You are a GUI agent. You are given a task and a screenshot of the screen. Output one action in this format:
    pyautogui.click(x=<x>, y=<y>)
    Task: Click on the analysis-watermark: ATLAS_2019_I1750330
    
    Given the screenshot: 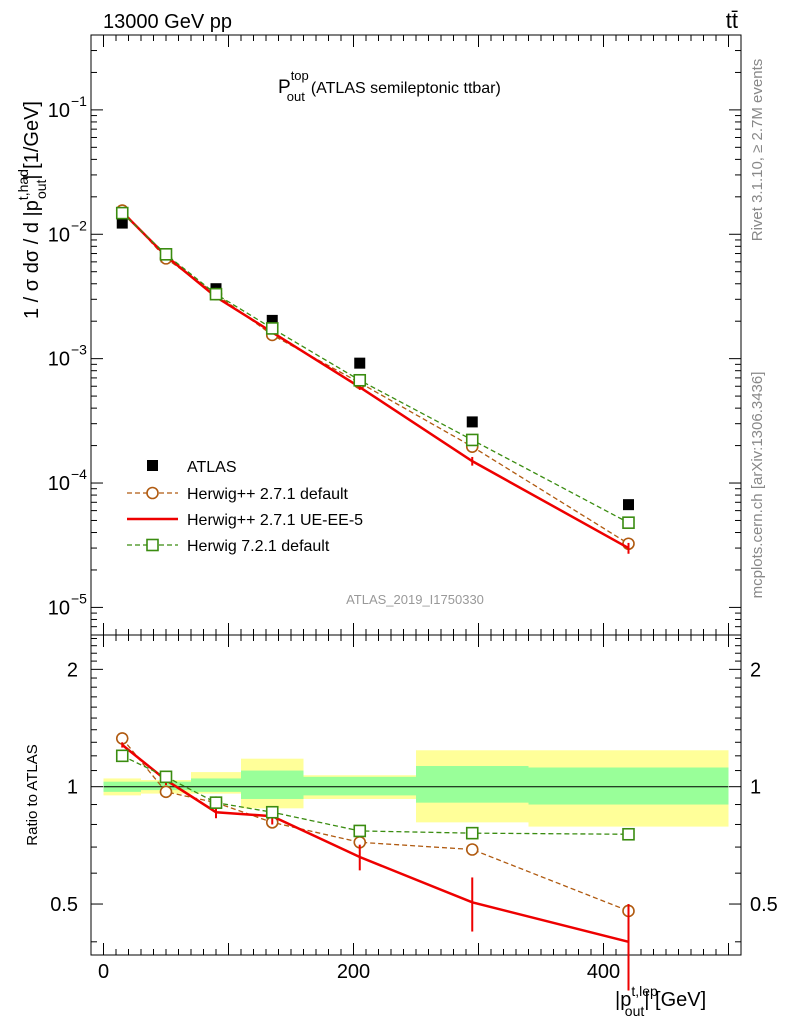 What is the action you would take?
    pyautogui.click(x=415, y=599)
    